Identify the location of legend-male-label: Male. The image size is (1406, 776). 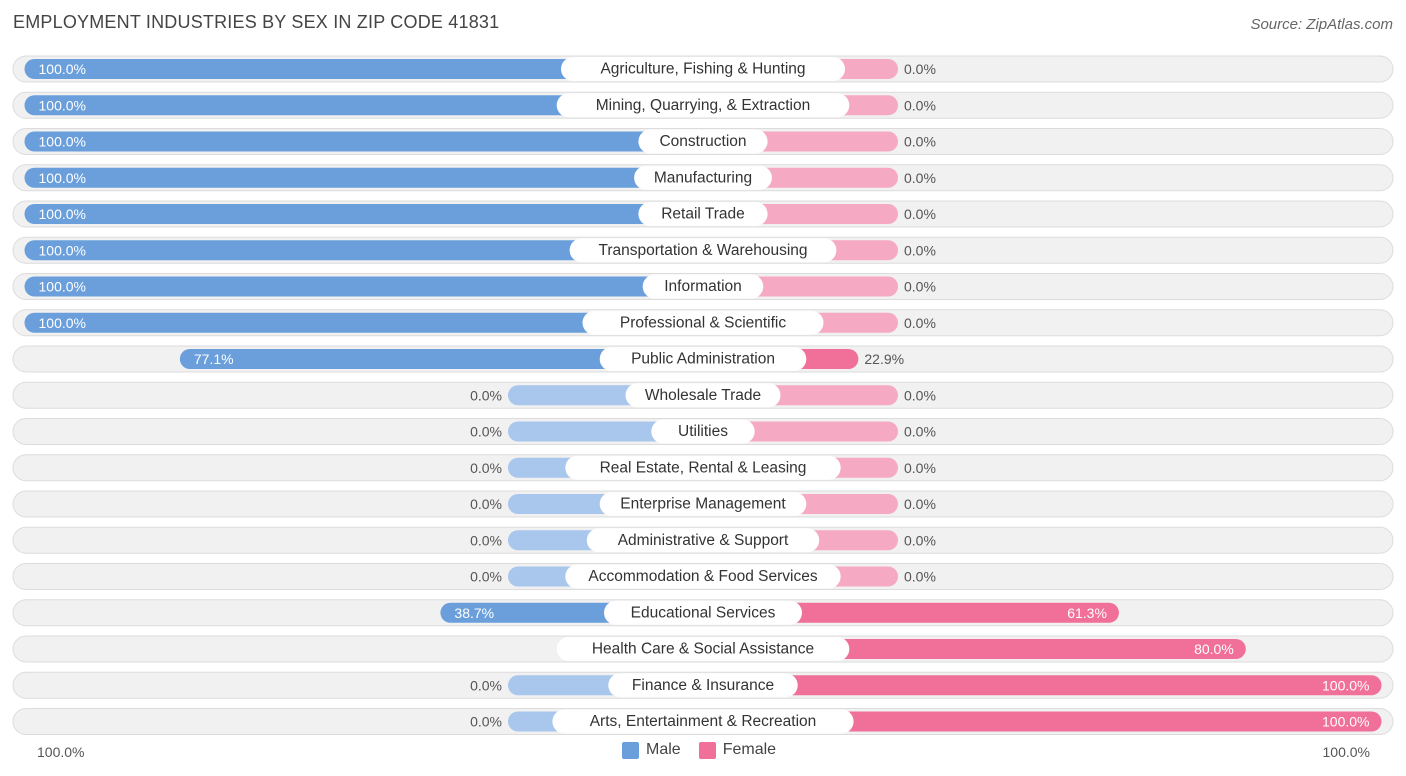
(663, 749).